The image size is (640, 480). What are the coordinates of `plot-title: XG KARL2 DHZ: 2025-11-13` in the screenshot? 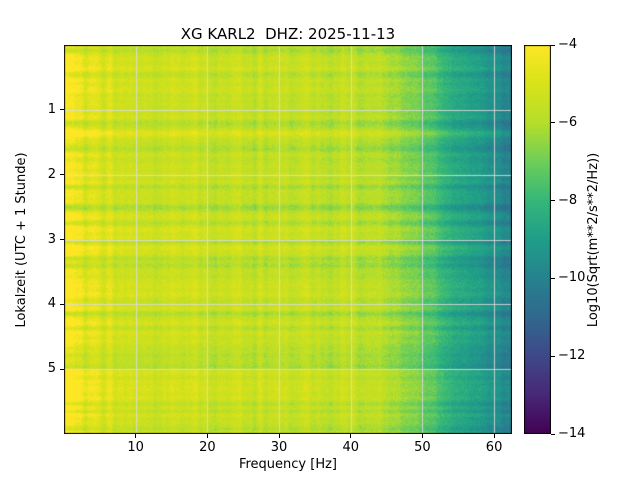 It's located at (288, 34).